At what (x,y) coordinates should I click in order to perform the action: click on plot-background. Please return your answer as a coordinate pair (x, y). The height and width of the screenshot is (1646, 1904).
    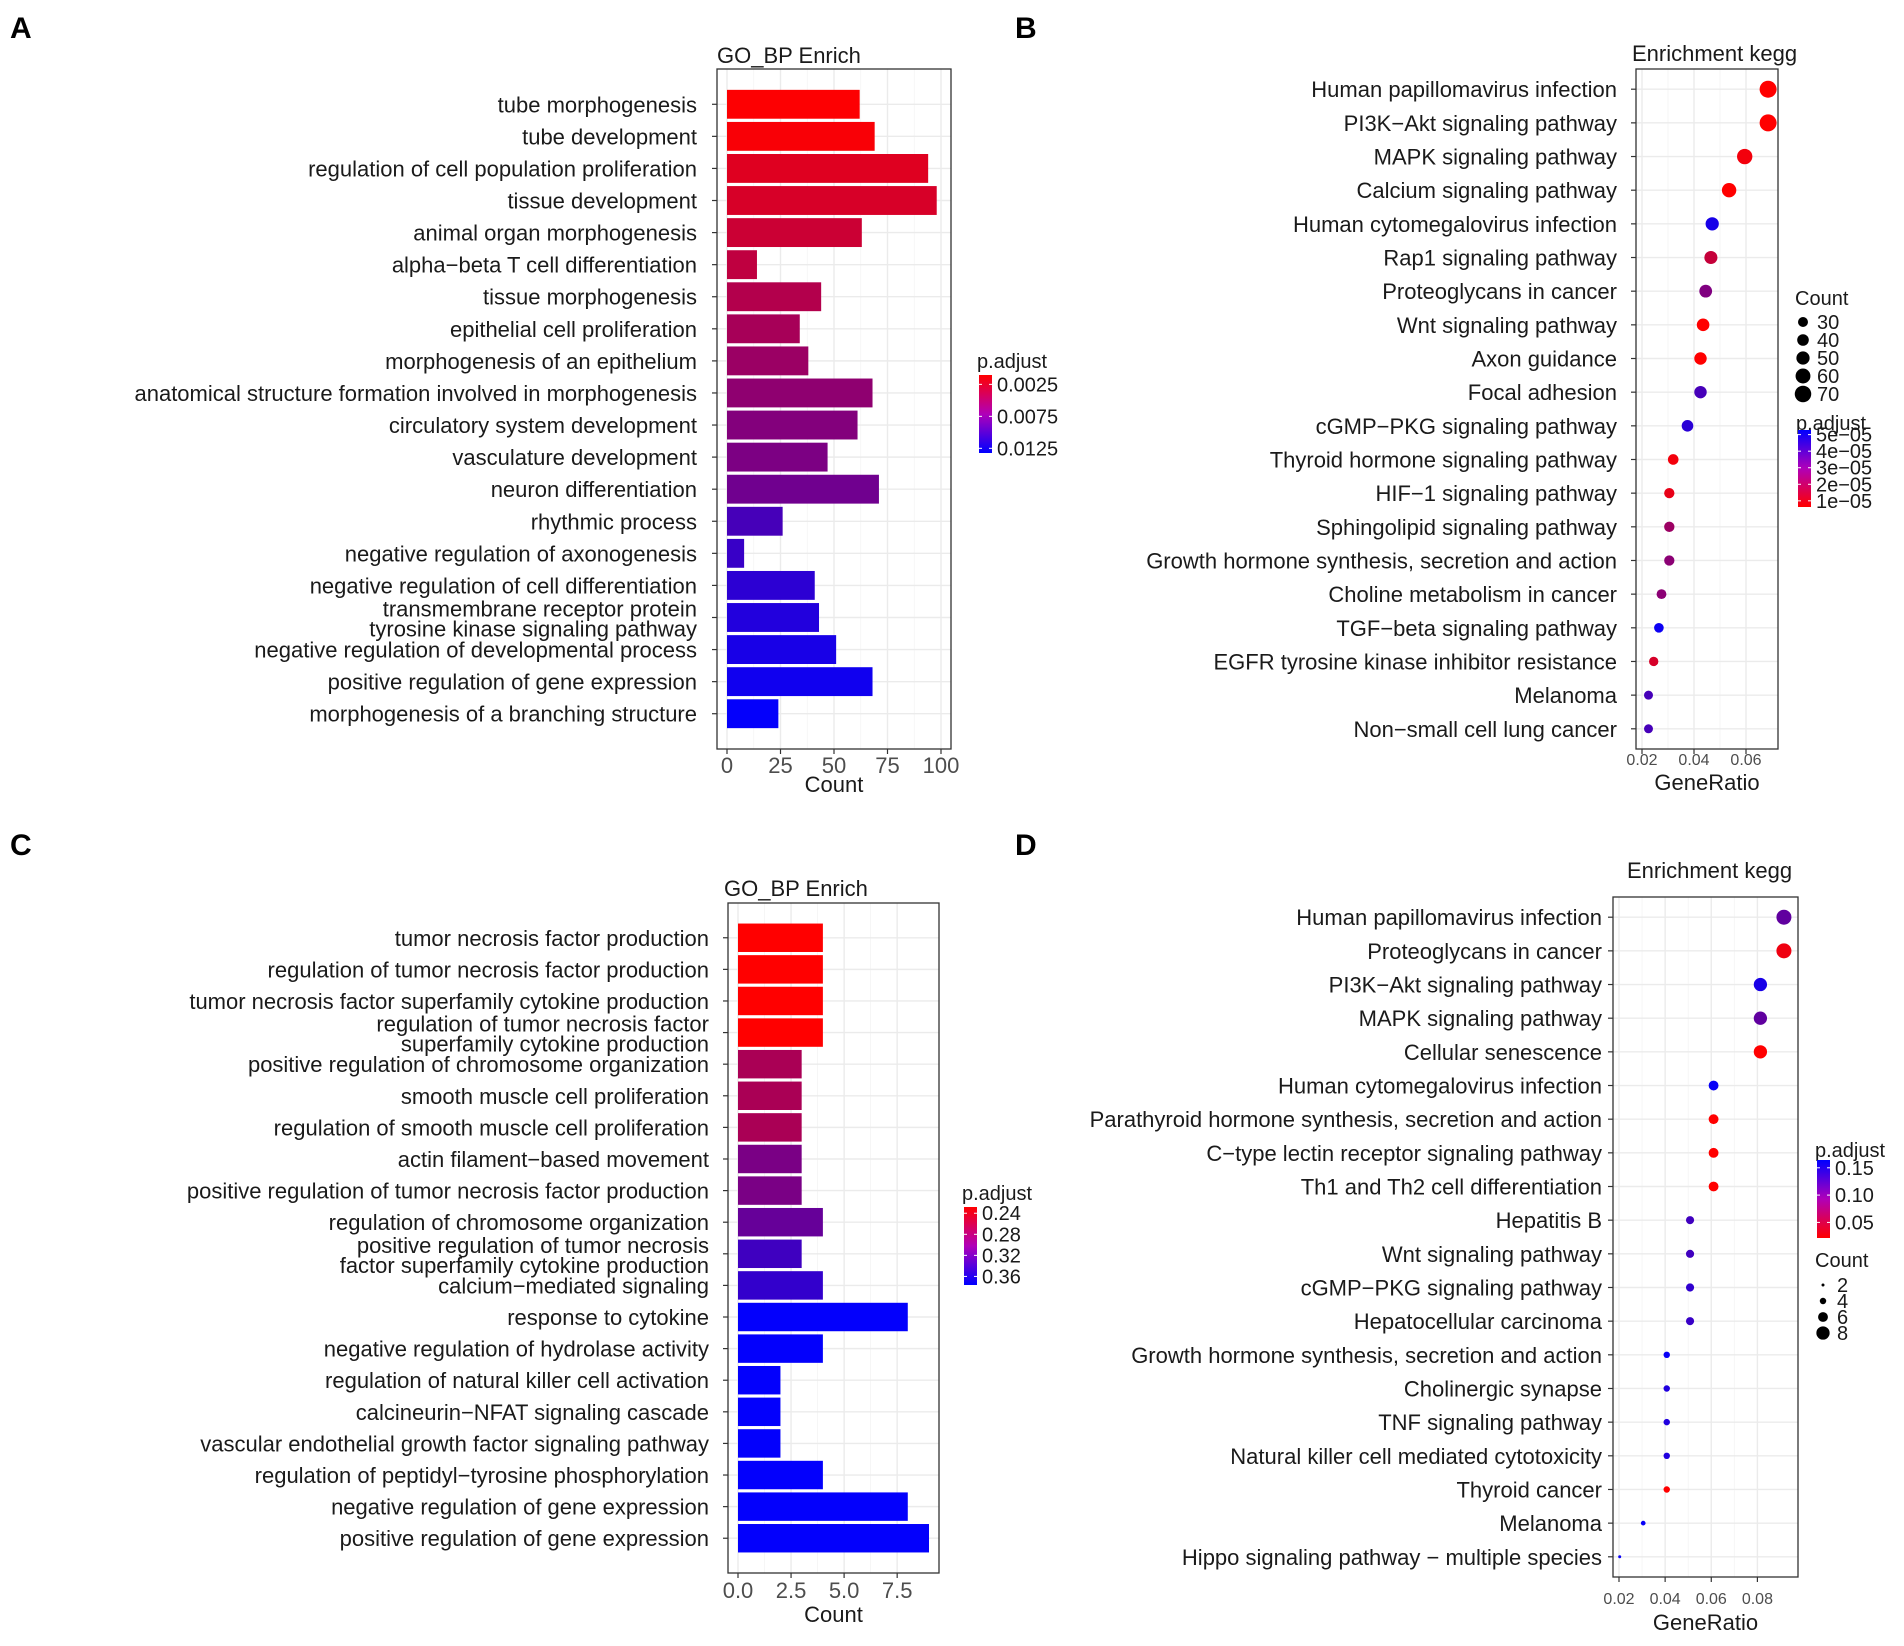
    Looking at the image, I should click on (1705, 1237).